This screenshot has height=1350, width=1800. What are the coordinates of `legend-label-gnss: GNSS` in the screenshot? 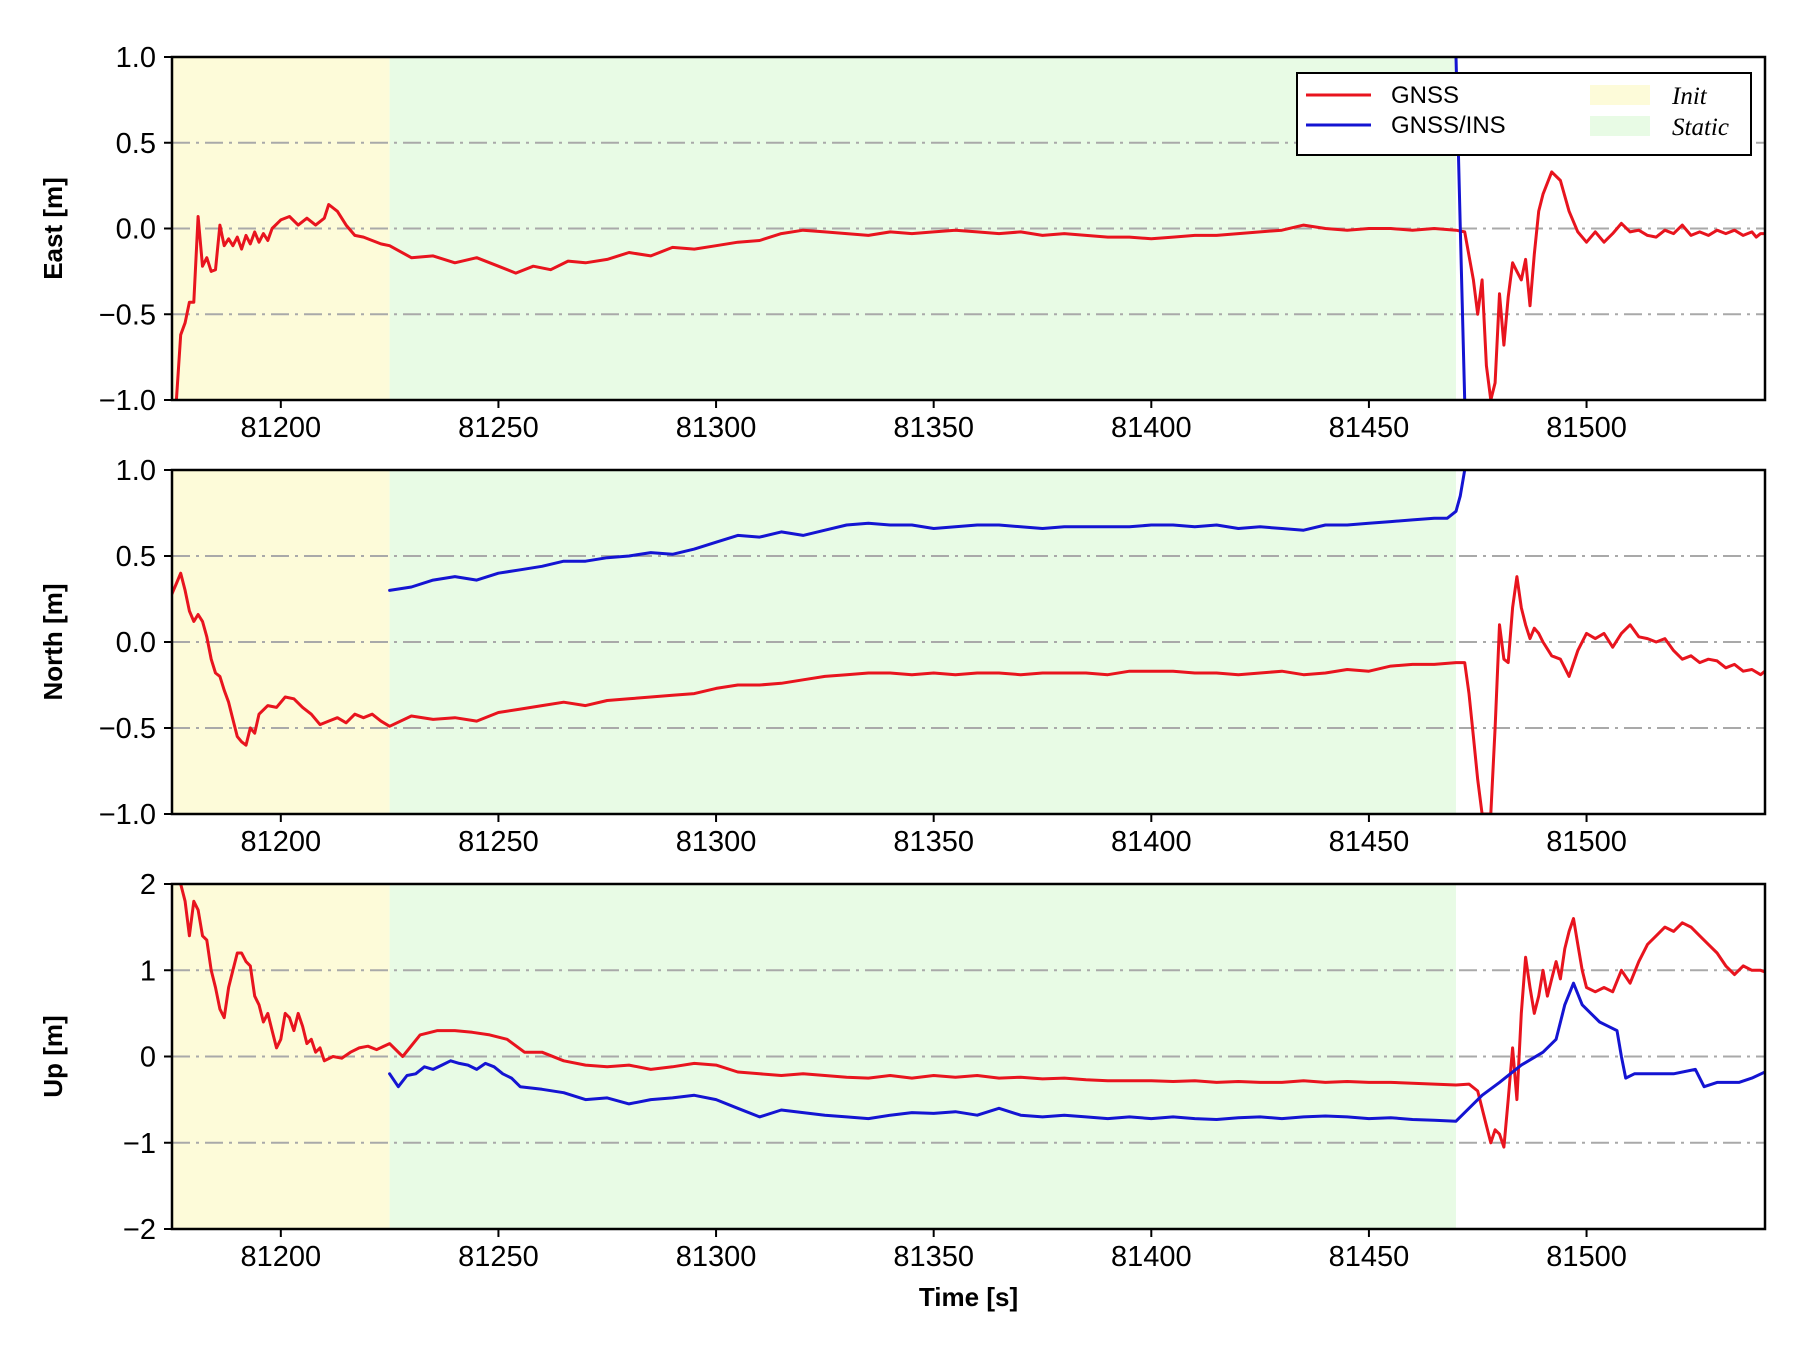 It's located at (1425, 95).